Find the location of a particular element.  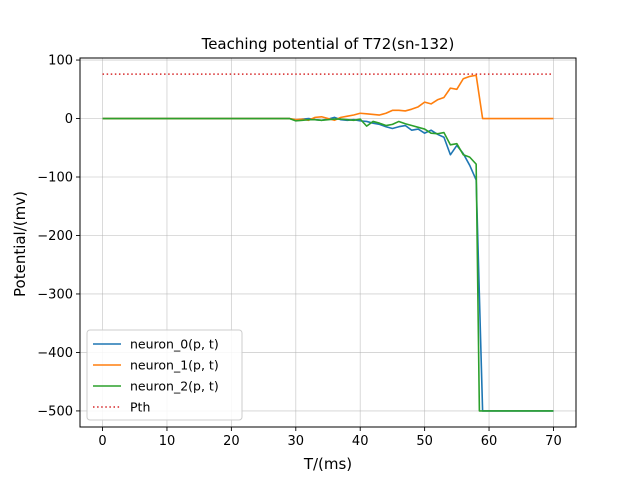

x-tick-label: 70 is located at coordinates (553, 441).